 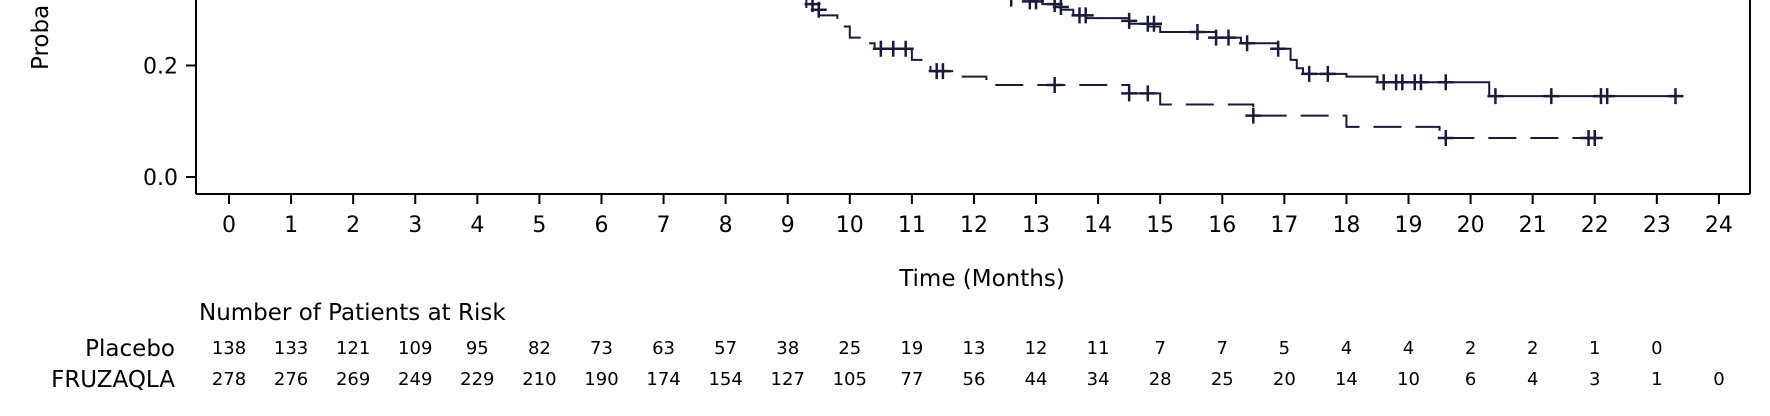 What do you see at coordinates (974, 348) in the screenshot?
I see `placebo-risk-count: 13` at bounding box center [974, 348].